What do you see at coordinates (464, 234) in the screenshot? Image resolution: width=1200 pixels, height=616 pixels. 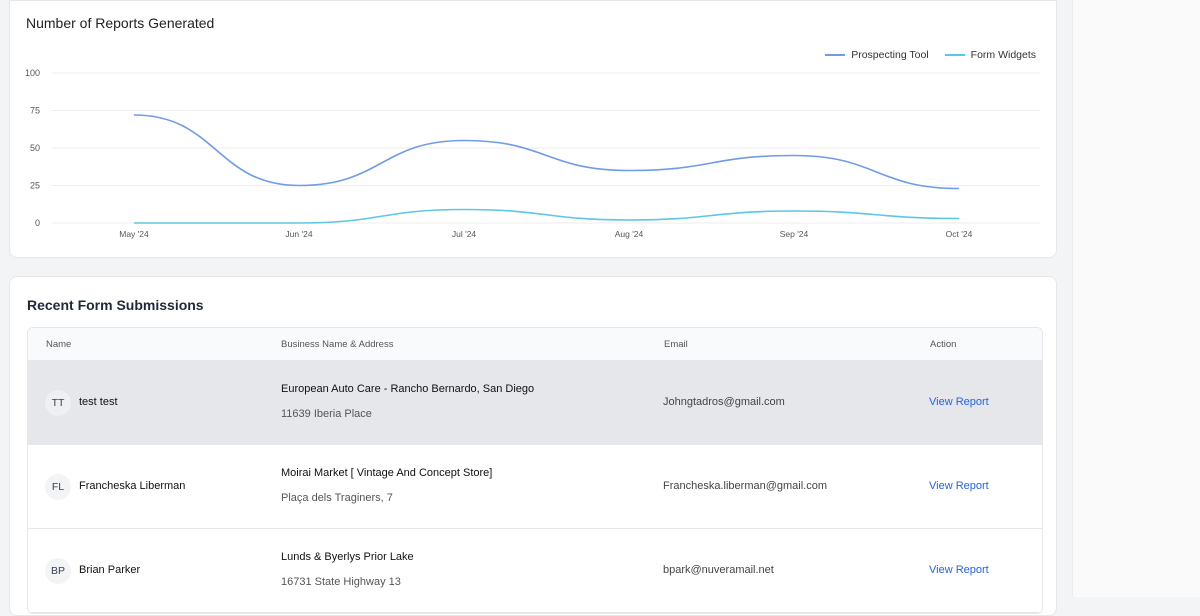 I see `x-tick-label: Jul '24` at bounding box center [464, 234].